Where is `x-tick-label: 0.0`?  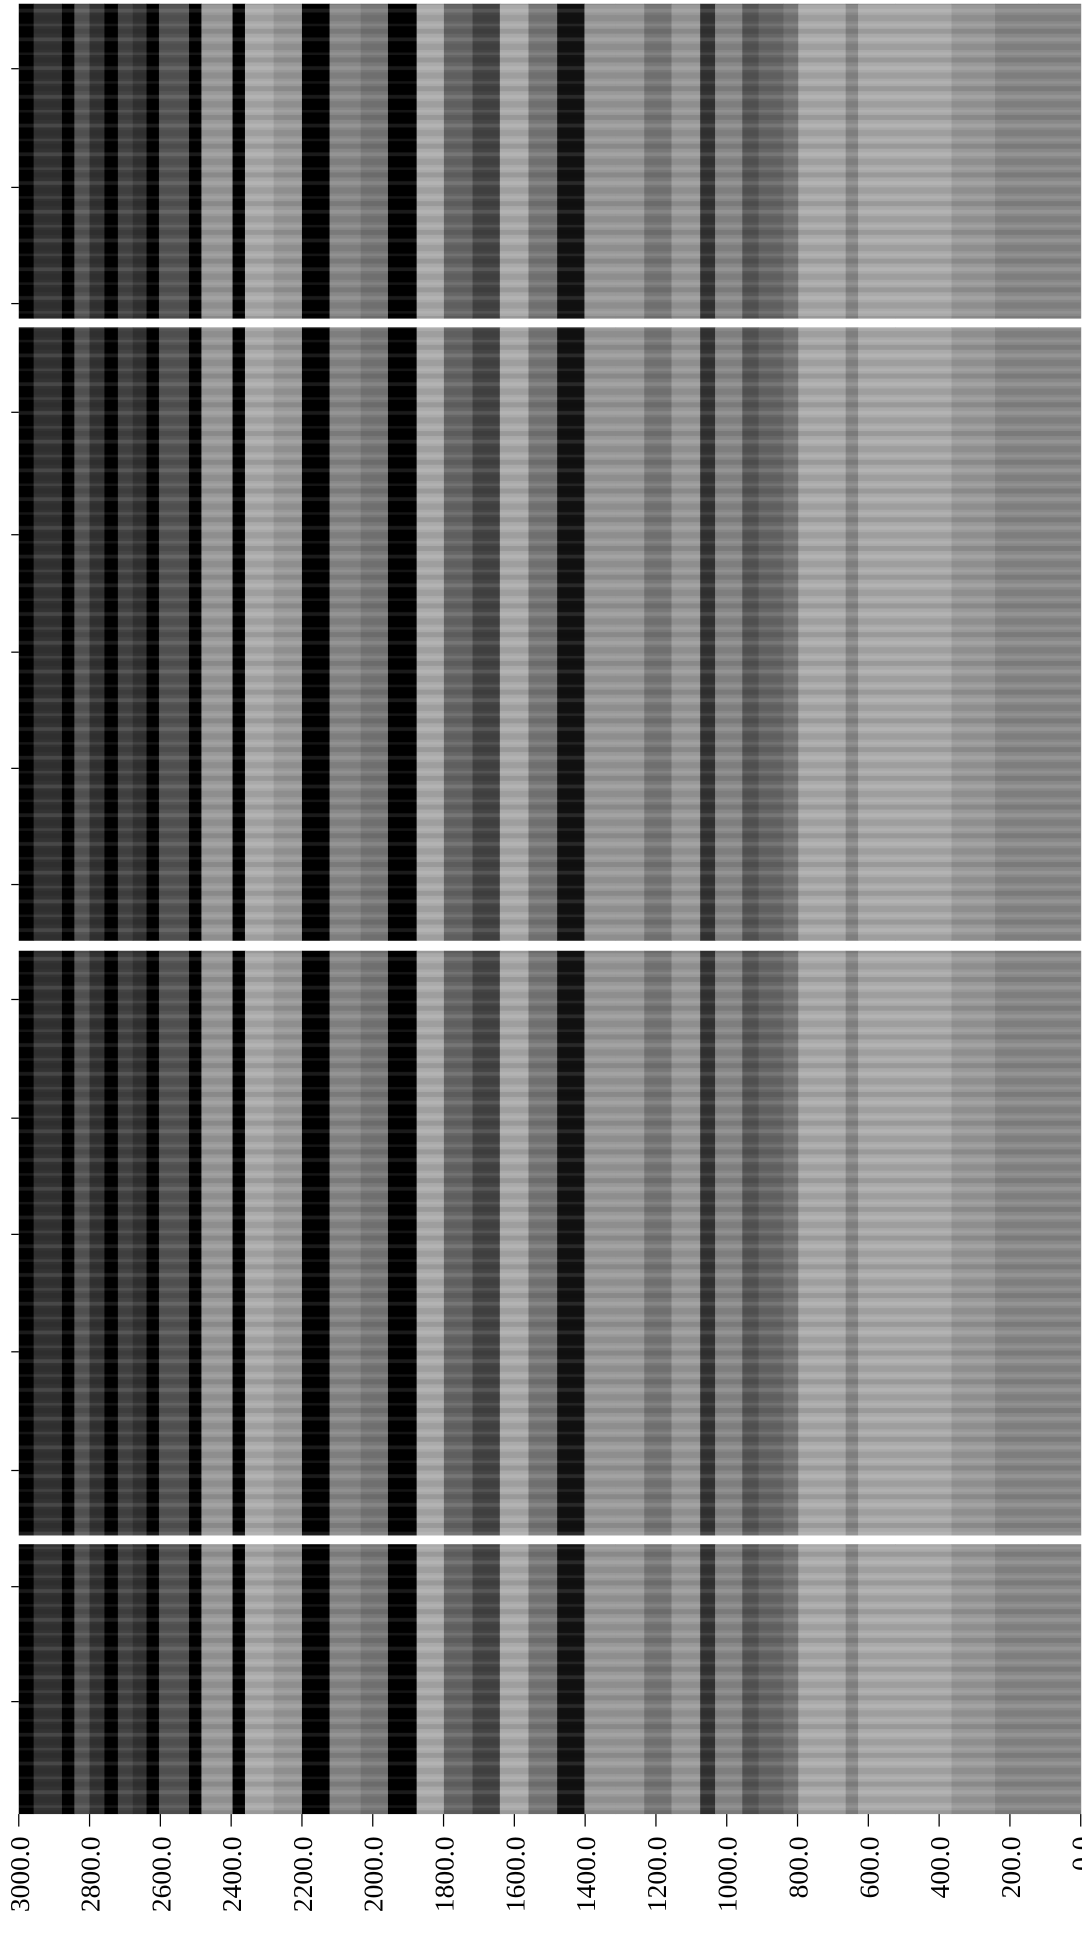 x-tick-label: 0.0 is located at coordinates (1074, 1854).